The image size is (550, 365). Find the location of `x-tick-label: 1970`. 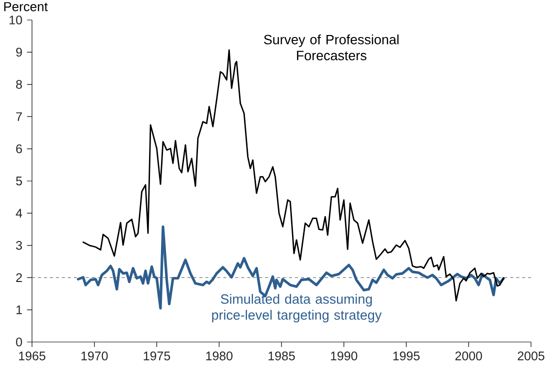

x-tick-label: 1970 is located at coordinates (94, 356).